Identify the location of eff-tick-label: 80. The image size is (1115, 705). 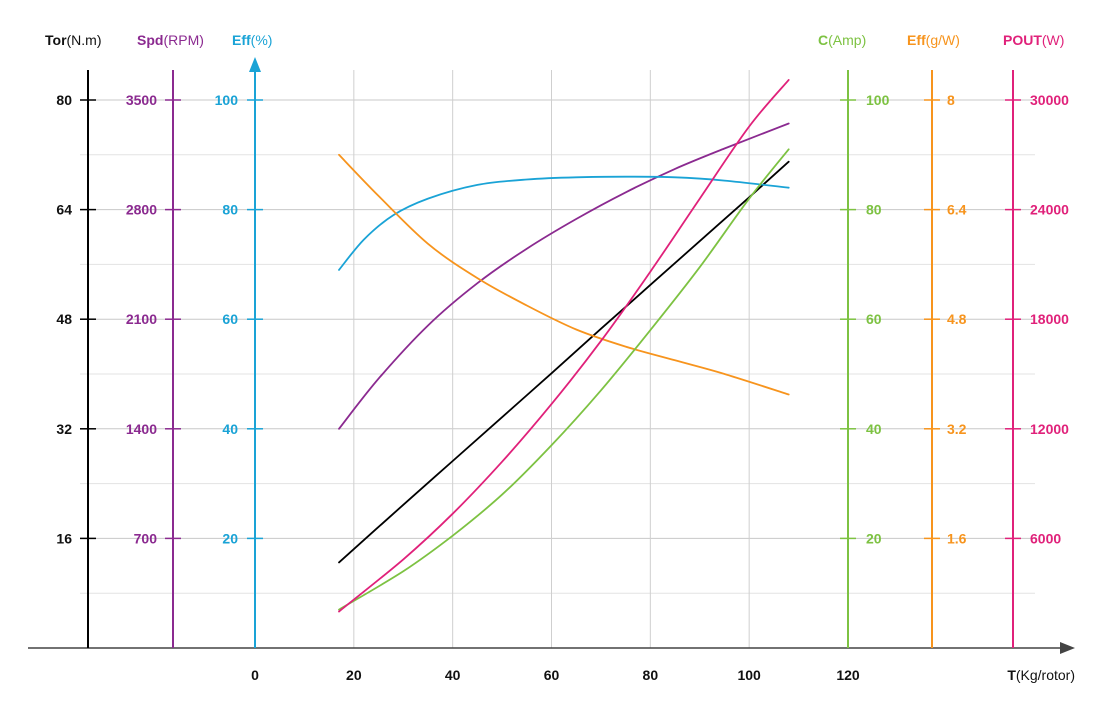
(230, 210).